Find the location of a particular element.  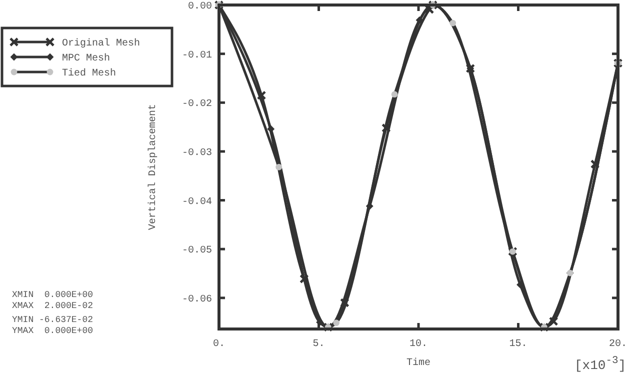

legend-label: Original Mesh is located at coordinates (101, 44).